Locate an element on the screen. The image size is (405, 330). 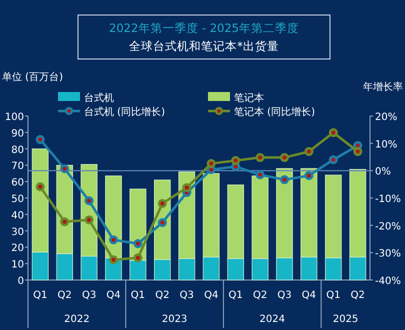
y-tick-label: 10 is located at coordinates (17, 265).